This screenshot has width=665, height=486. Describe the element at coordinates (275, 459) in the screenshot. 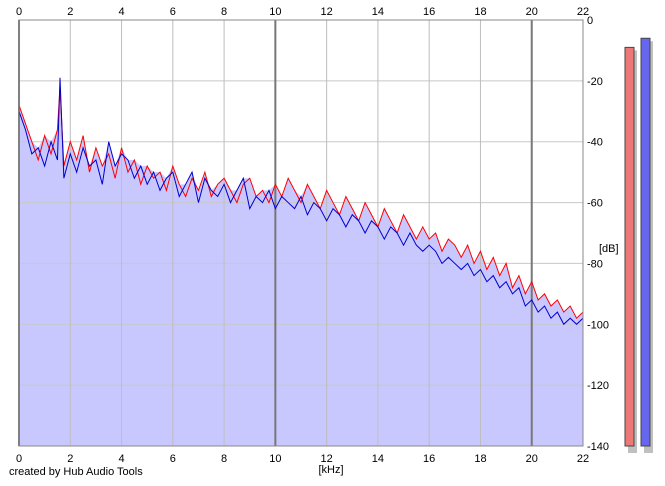

I see `x-tick-label-bottom: 10` at that location.